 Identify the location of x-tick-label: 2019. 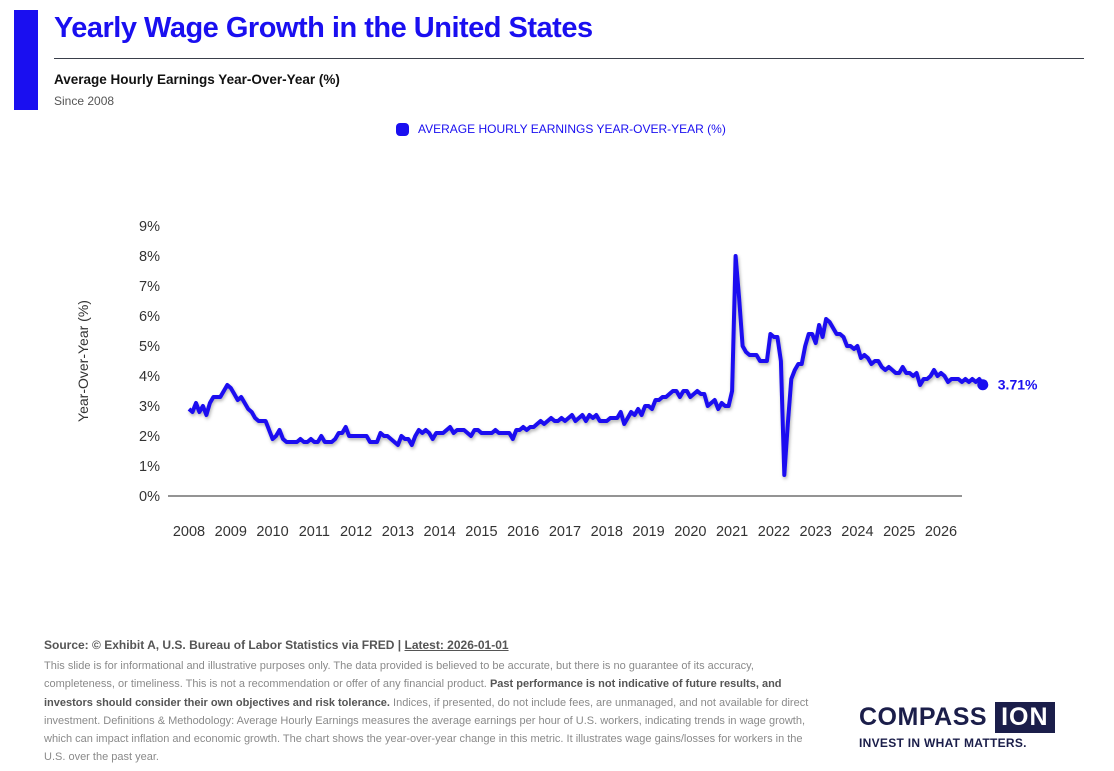
(648, 532).